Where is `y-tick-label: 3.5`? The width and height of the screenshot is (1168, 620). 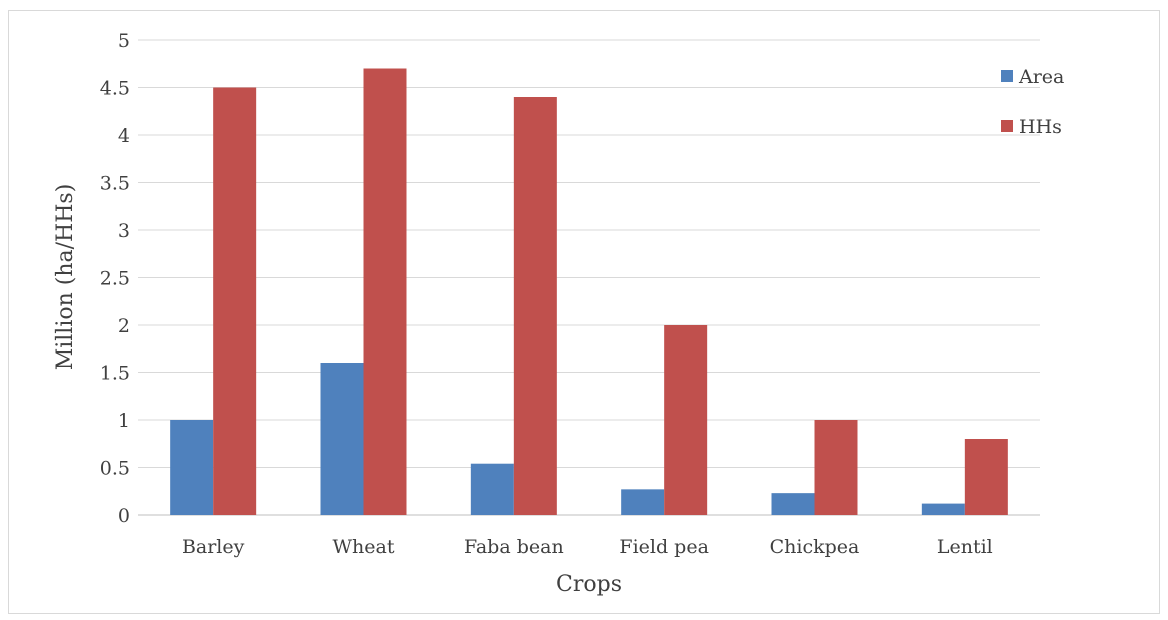 y-tick-label: 3.5 is located at coordinates (115, 184).